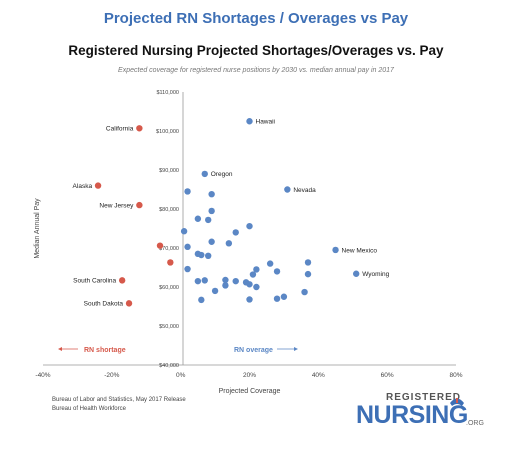  What do you see at coordinates (169, 288) in the screenshot?
I see `y-tick-label: $60,000` at bounding box center [169, 288].